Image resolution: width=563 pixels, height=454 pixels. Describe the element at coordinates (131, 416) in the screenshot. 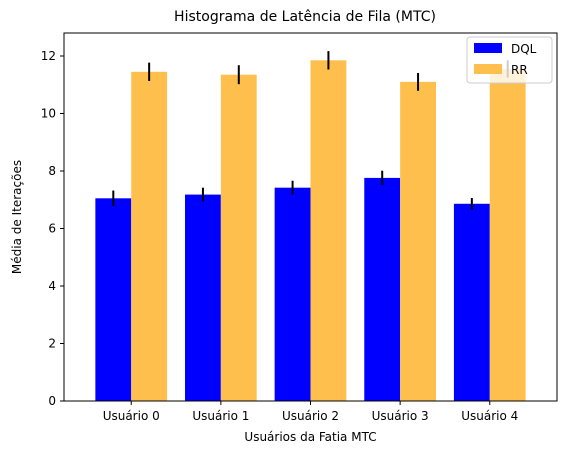

I see `x-tick-label-0: Usuário 0` at that location.